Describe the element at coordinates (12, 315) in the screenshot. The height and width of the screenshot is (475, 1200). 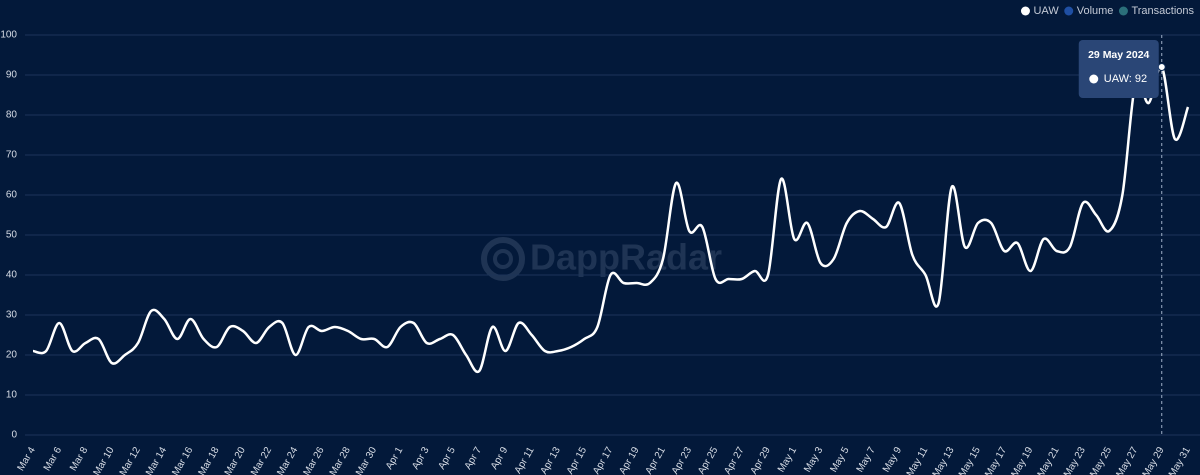
I see `y-tick-label: 30` at that location.